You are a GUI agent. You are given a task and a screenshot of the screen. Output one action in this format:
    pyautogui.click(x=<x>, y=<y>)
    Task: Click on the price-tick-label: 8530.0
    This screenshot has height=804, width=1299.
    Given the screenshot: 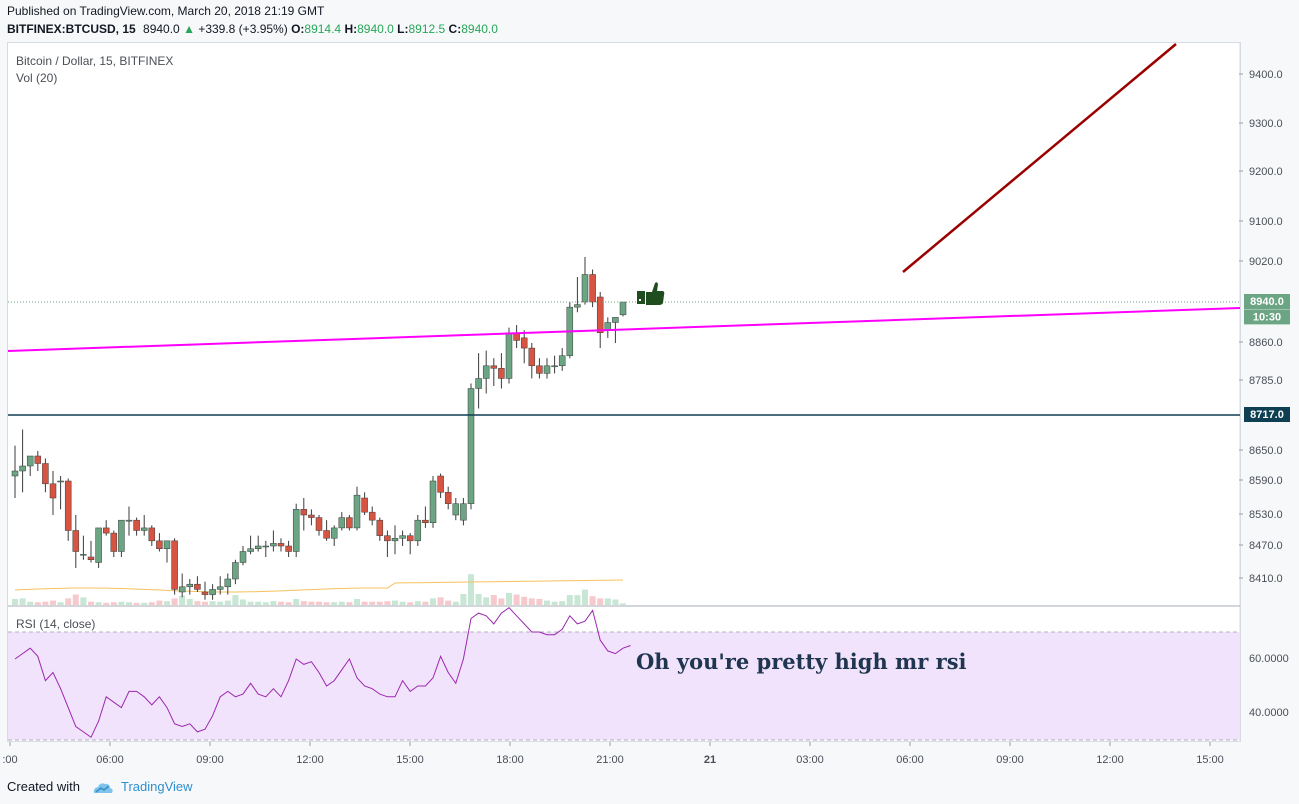 What is the action you would take?
    pyautogui.click(x=1266, y=515)
    